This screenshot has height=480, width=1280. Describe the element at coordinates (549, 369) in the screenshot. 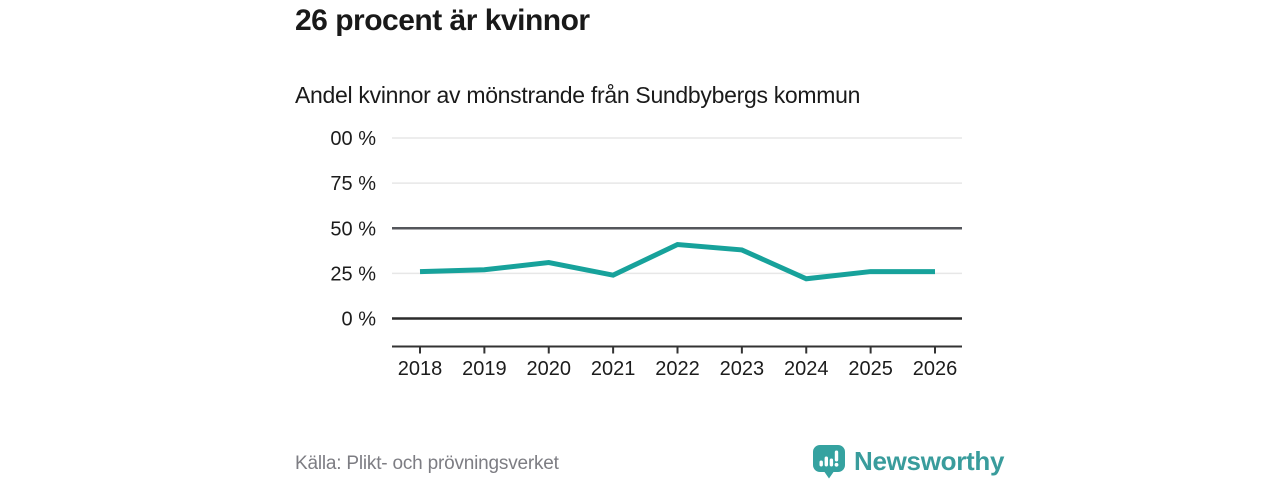

I see `x-axis-label: 2020` at that location.